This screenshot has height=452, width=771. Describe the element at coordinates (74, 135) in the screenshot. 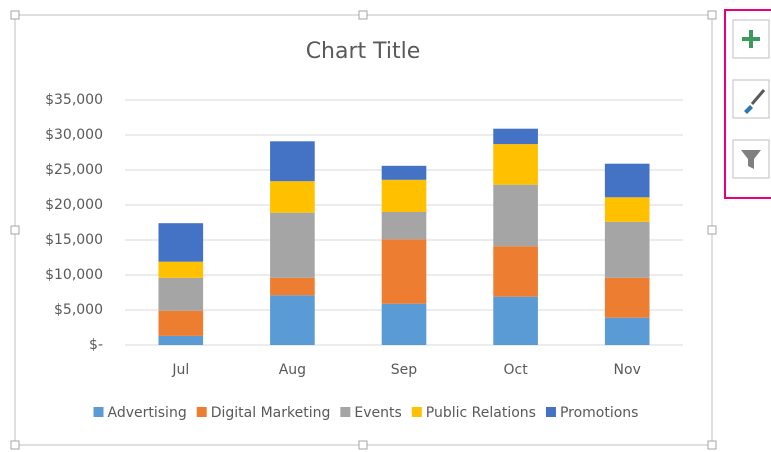

I see `y-tick-label: $30,000` at that location.